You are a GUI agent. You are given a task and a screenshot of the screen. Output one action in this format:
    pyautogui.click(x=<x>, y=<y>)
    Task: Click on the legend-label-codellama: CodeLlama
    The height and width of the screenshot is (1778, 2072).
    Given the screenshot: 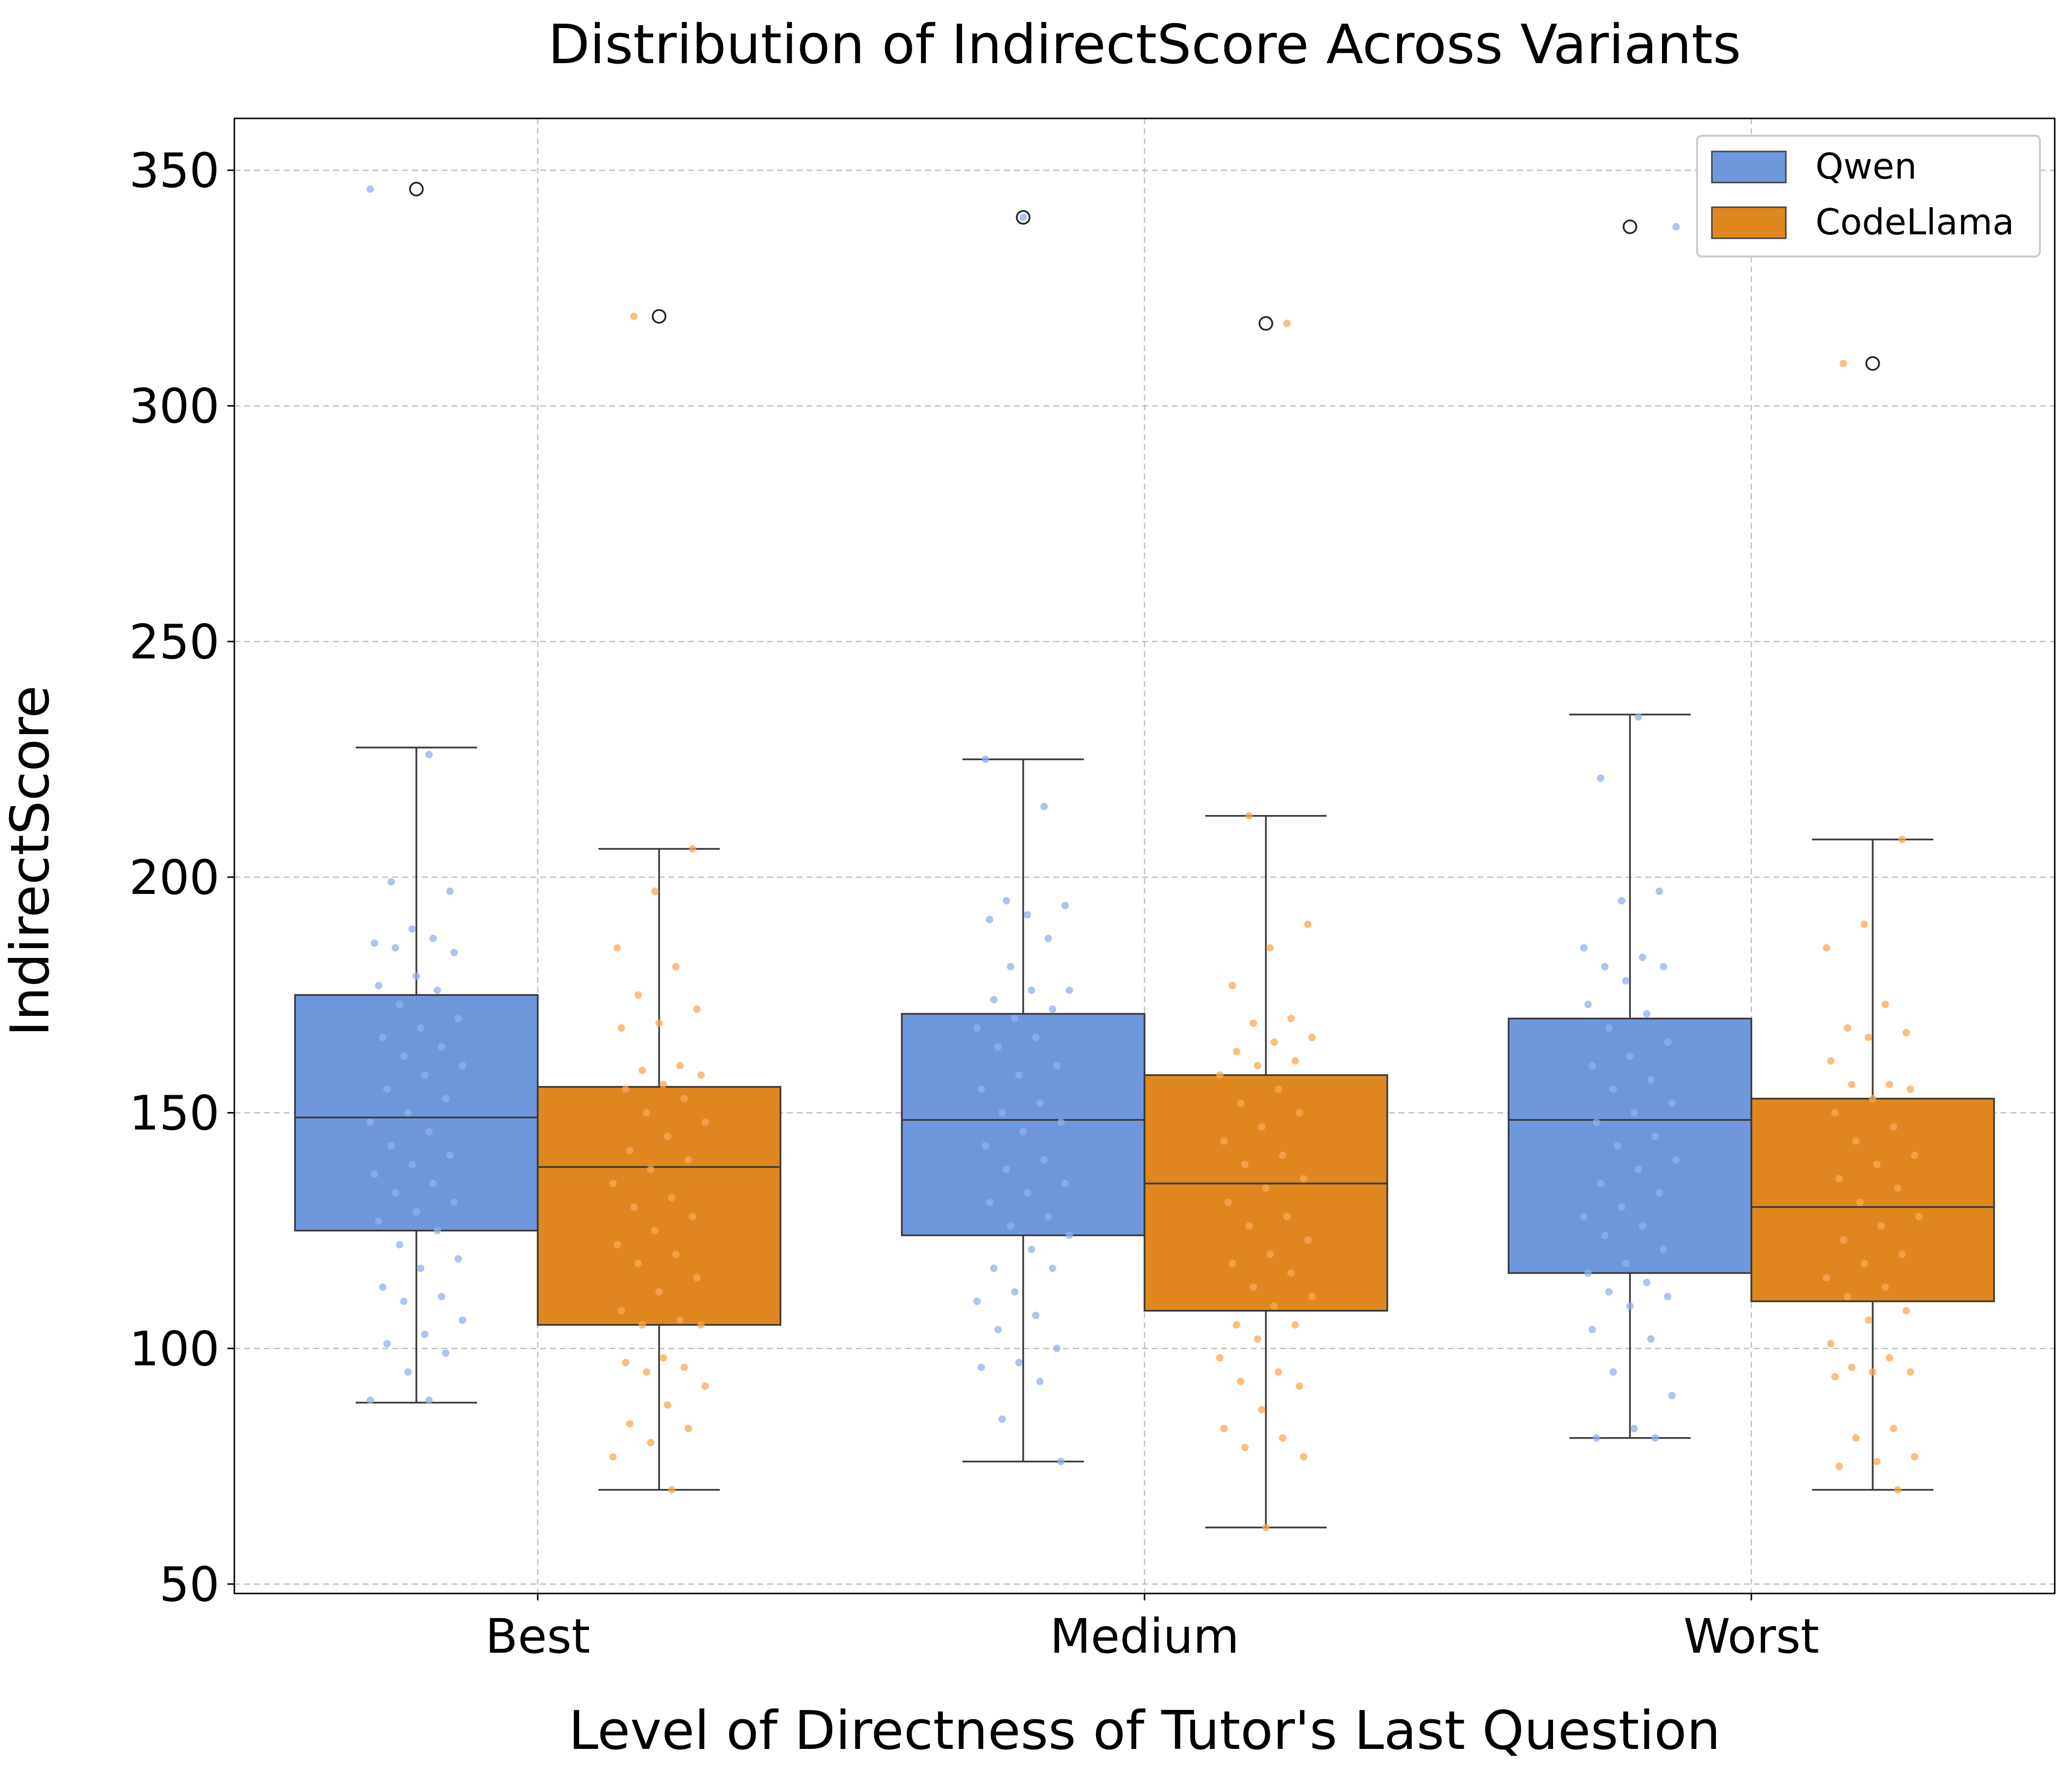 What is the action you would take?
    pyautogui.click(x=1914, y=222)
    